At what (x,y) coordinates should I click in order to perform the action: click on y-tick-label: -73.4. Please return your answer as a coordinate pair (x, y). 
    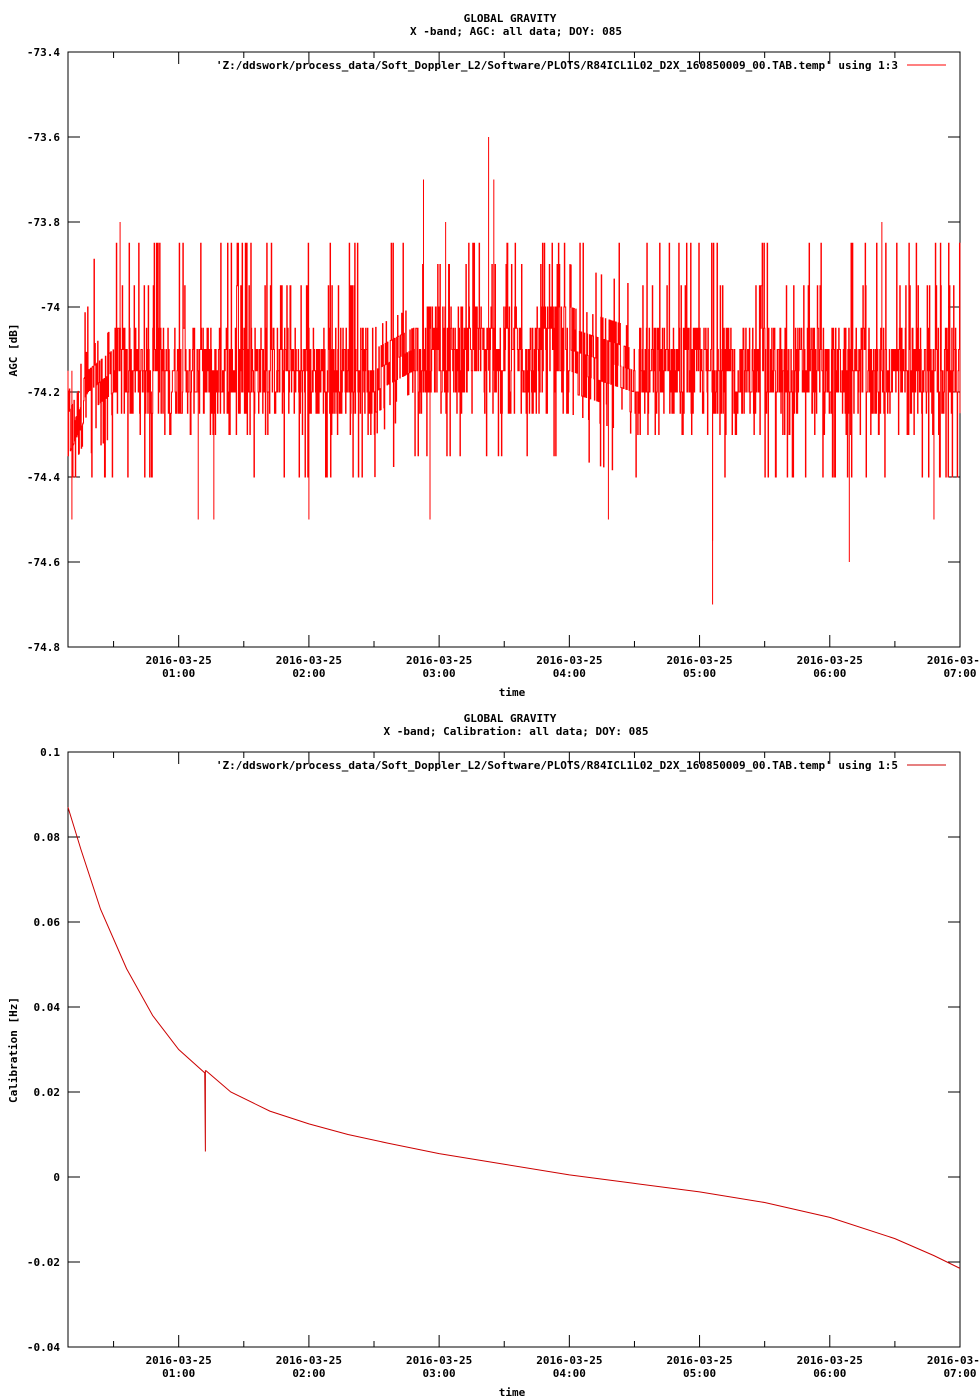
    Looking at the image, I should click on (43, 52).